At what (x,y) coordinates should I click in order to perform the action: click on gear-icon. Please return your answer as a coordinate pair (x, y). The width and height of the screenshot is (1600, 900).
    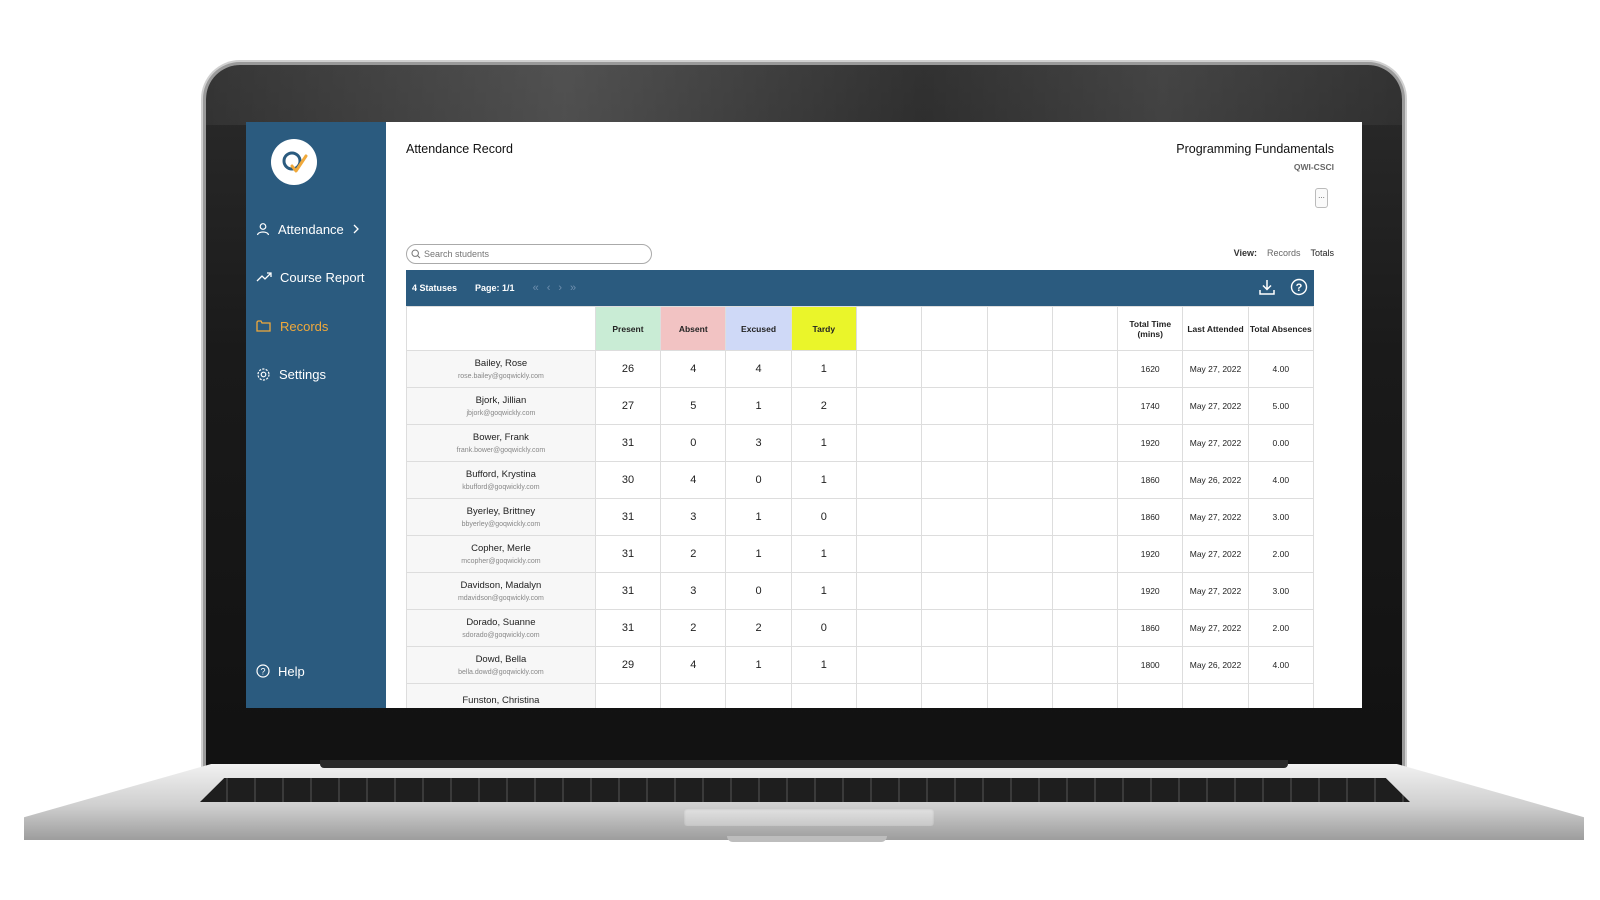
    Looking at the image, I should click on (263, 374).